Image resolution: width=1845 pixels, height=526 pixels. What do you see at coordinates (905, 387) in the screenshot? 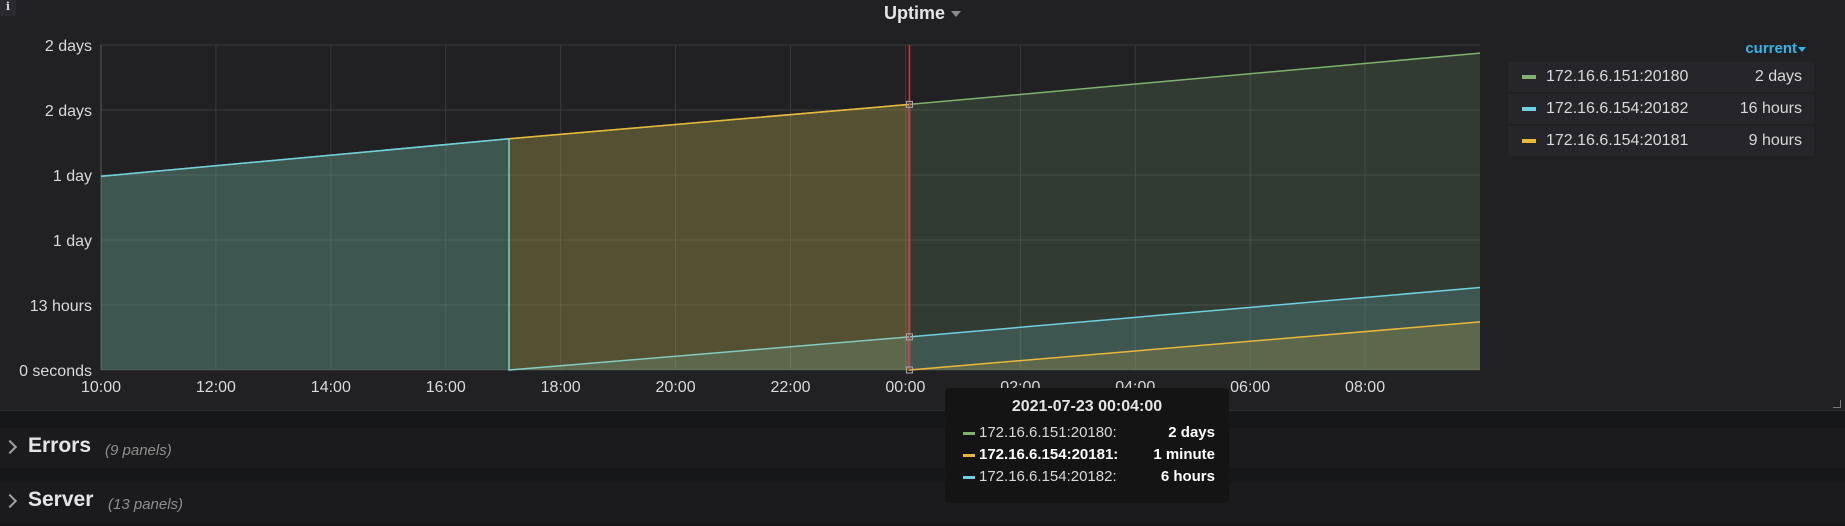
I see `x-tick-label: 00:00` at bounding box center [905, 387].